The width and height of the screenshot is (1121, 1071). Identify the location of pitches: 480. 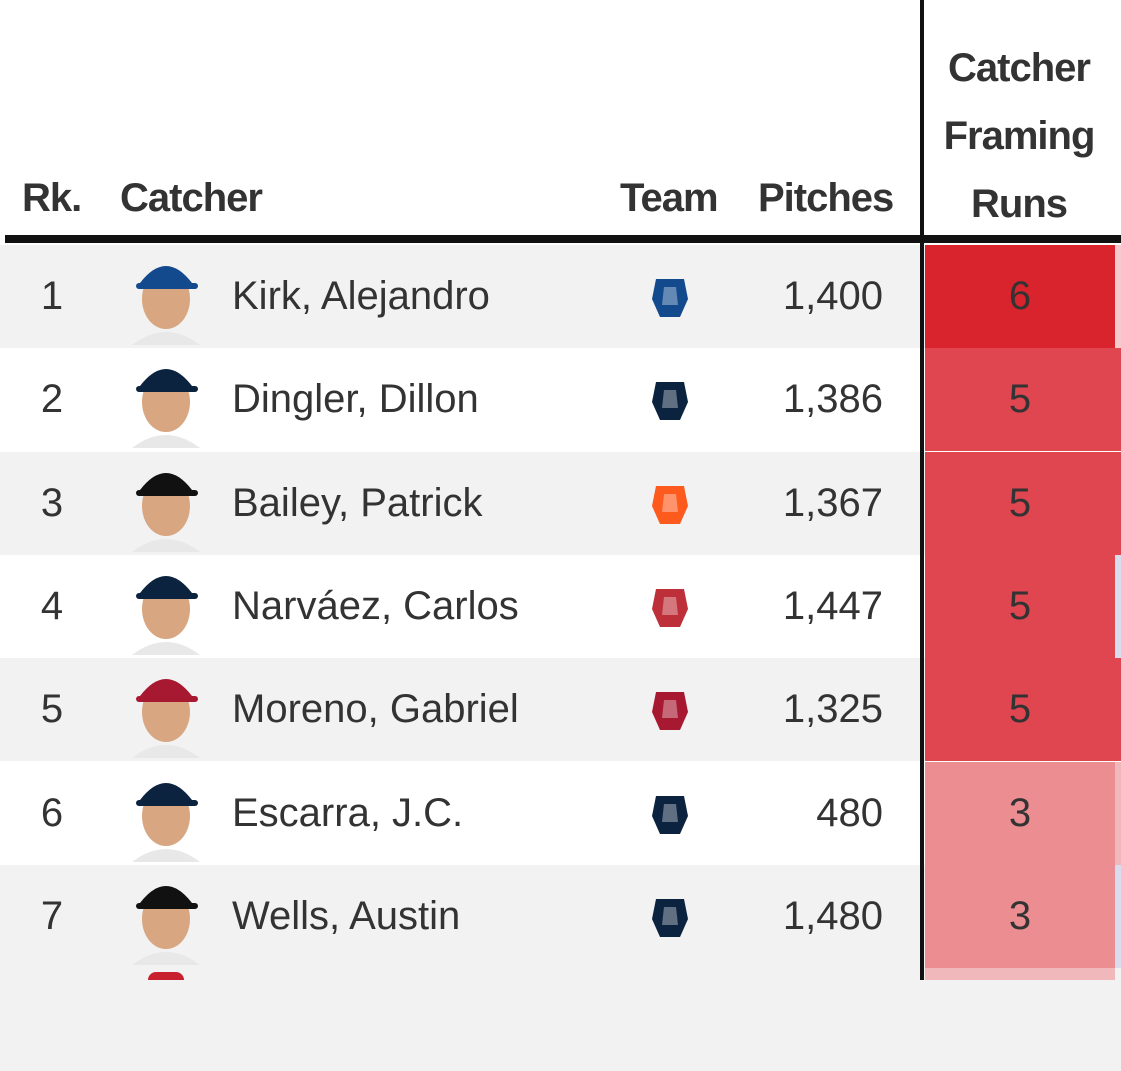
(849, 812).